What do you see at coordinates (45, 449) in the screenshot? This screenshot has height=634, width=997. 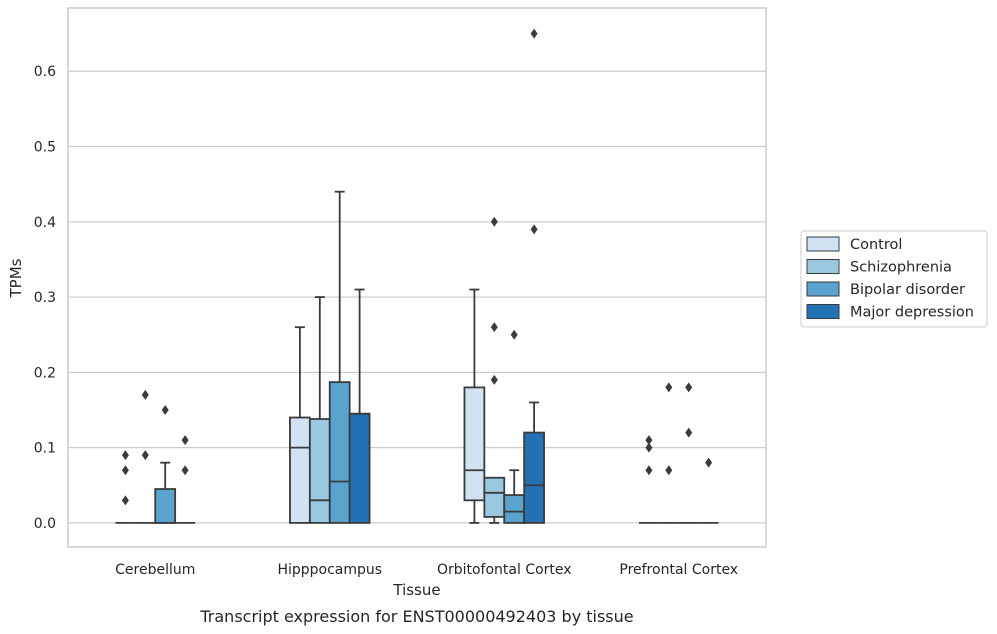 I see `y-tick-label: 0.1` at bounding box center [45, 449].